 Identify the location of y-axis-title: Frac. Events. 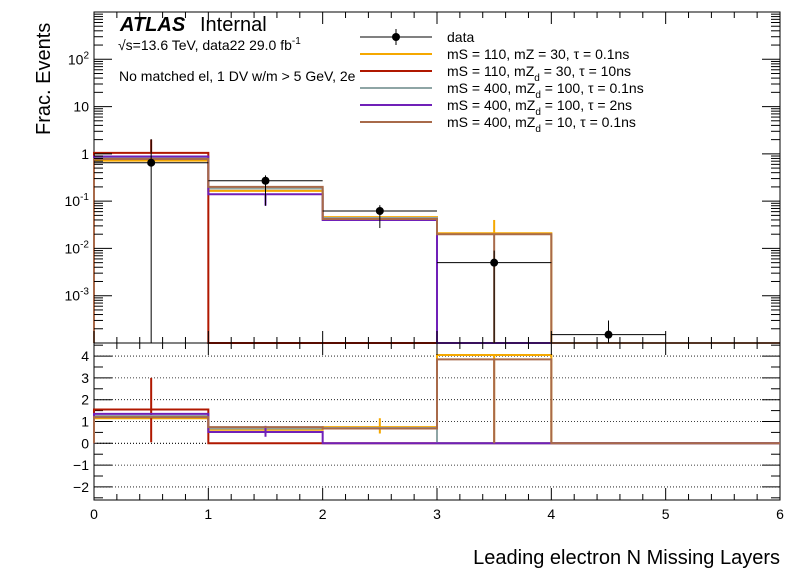
(44, 79).